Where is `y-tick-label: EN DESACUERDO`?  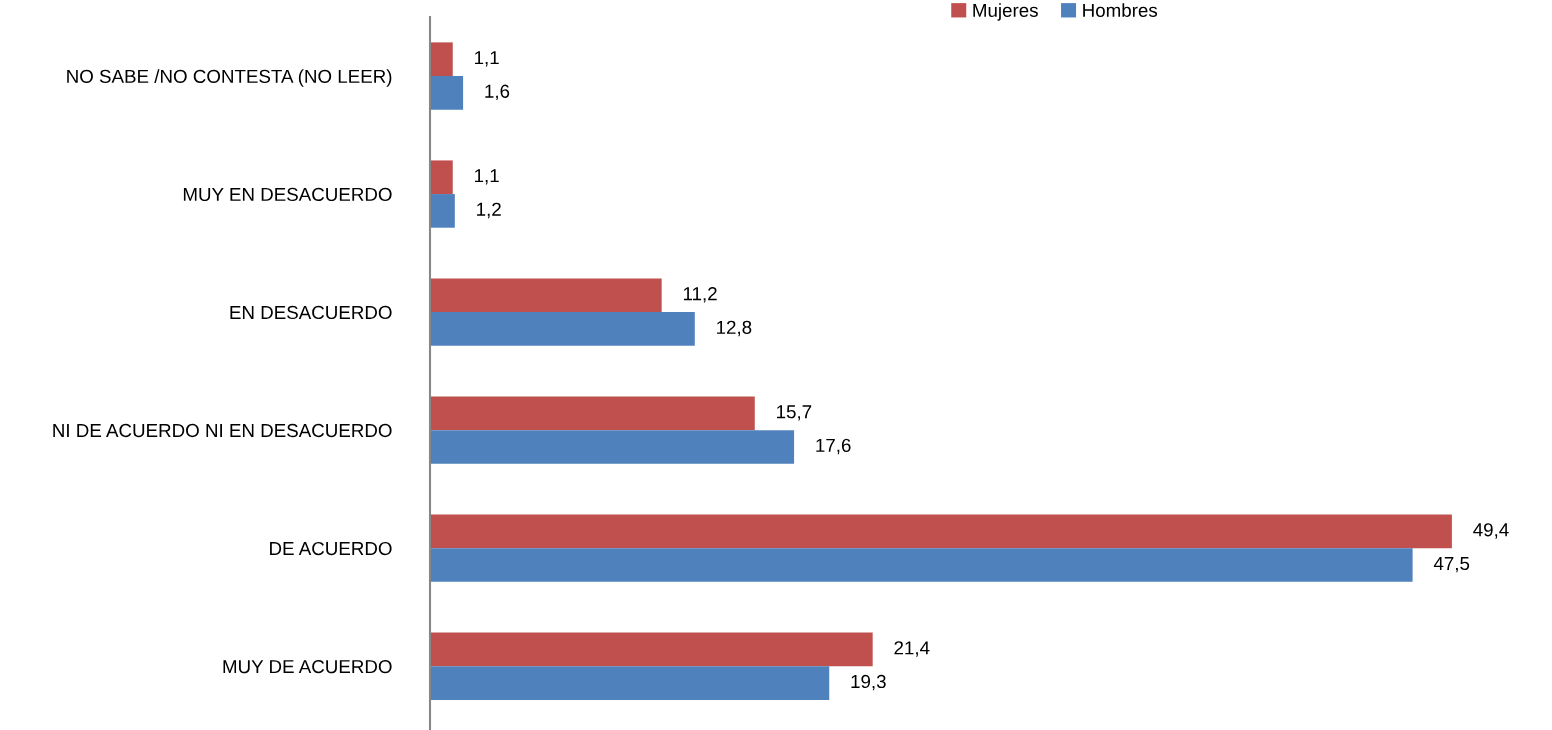
y-tick-label: EN DESACUERDO is located at coordinates (311, 312).